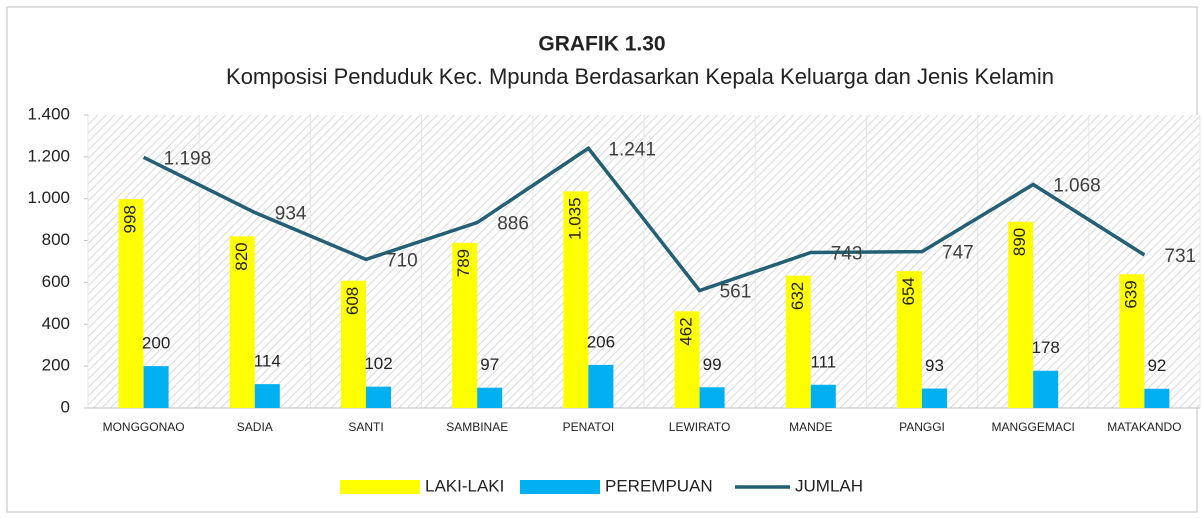 This screenshot has width=1204, height=519. What do you see at coordinates (810, 427) in the screenshot?
I see `x-tick-label: MANDE` at bounding box center [810, 427].